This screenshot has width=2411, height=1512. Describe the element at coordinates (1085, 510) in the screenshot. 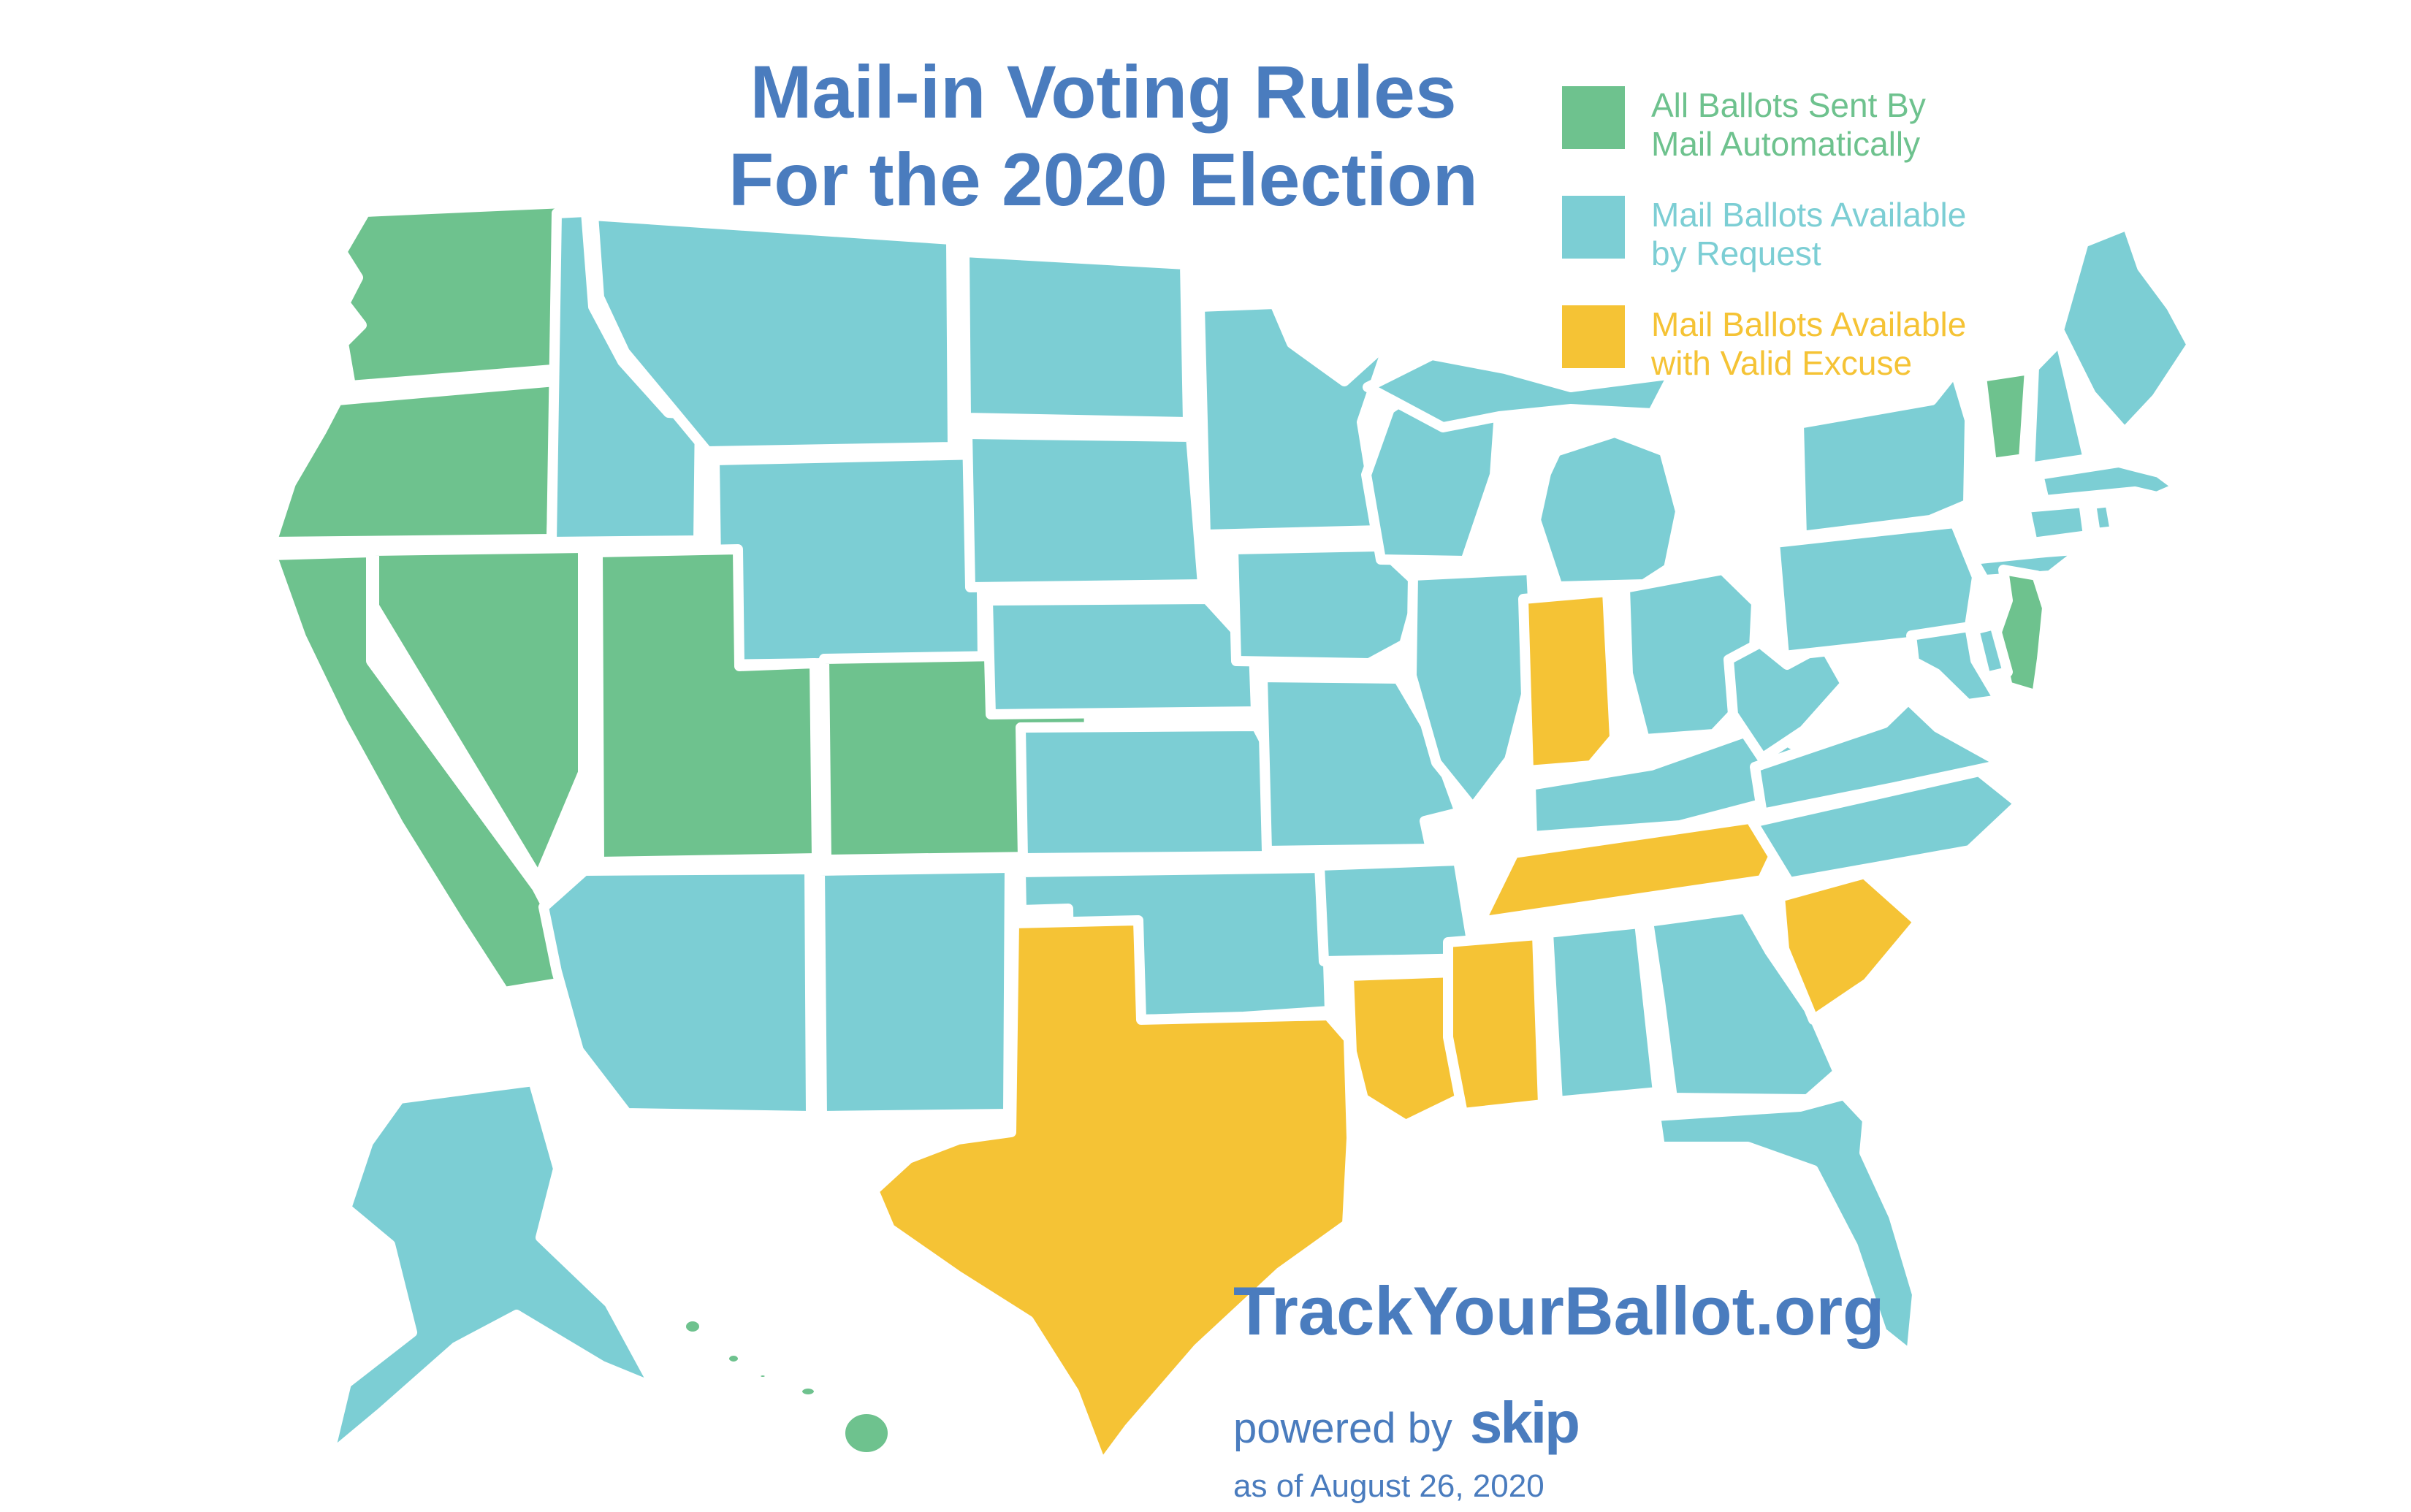

I see `state-south-dakota` at that location.